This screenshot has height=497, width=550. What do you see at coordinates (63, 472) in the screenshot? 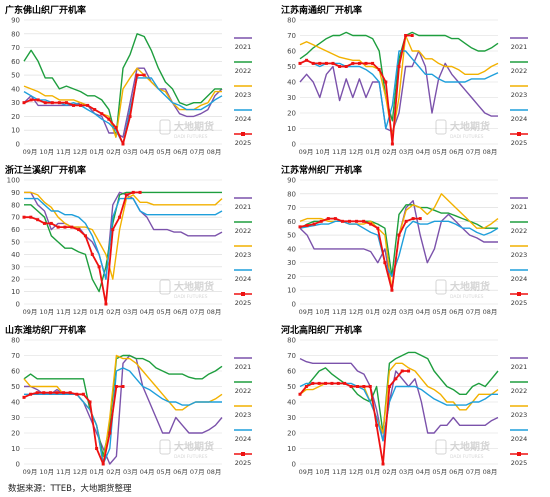
I see `x-tick-label: 11月` at bounding box center [63, 472].